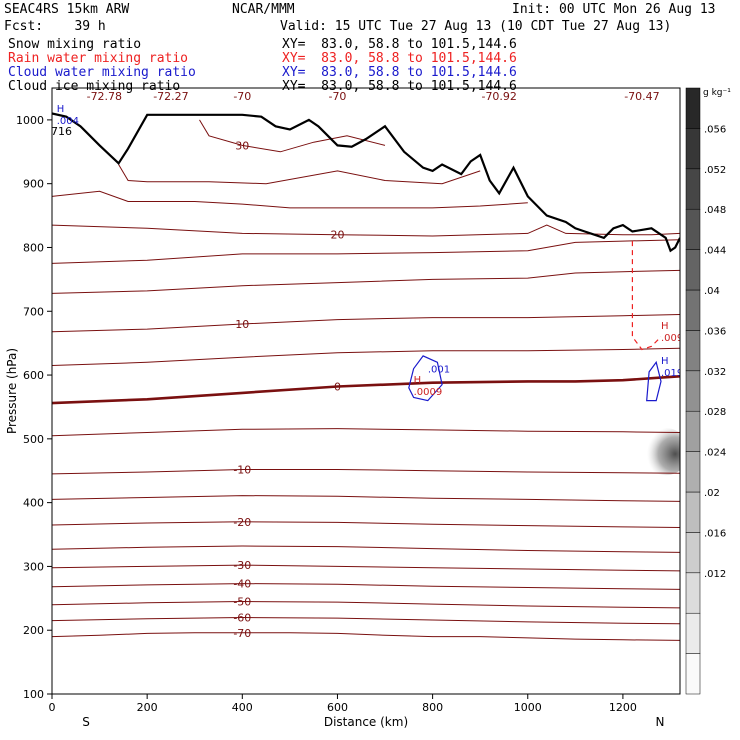 The height and width of the screenshot is (740, 740). What do you see at coordinates (498, 96) in the screenshot?
I see `top-contour-label: -70.92` at bounding box center [498, 96].